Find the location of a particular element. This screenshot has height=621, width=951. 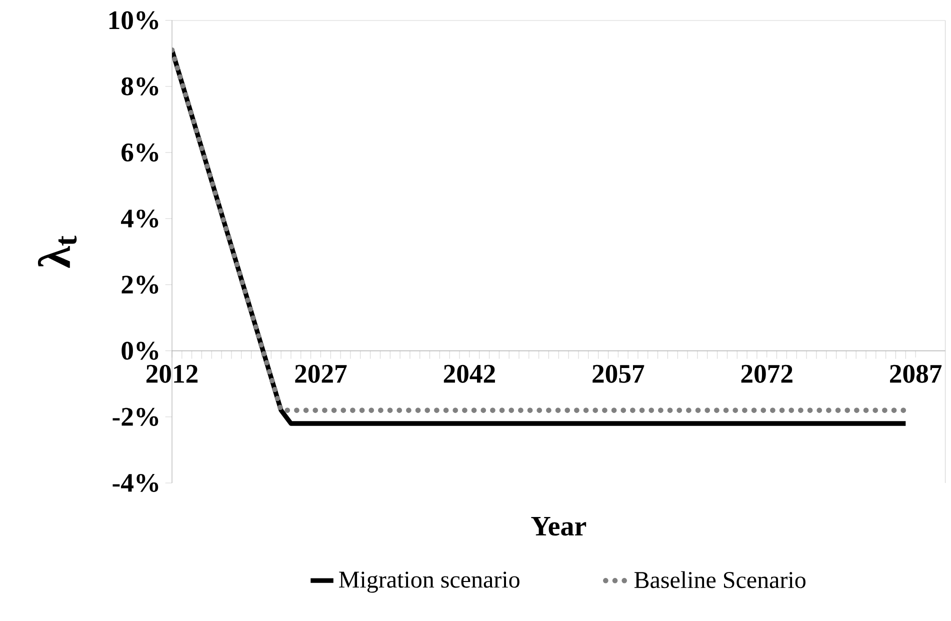

y-tick-label: -2% is located at coordinates (135, 417).